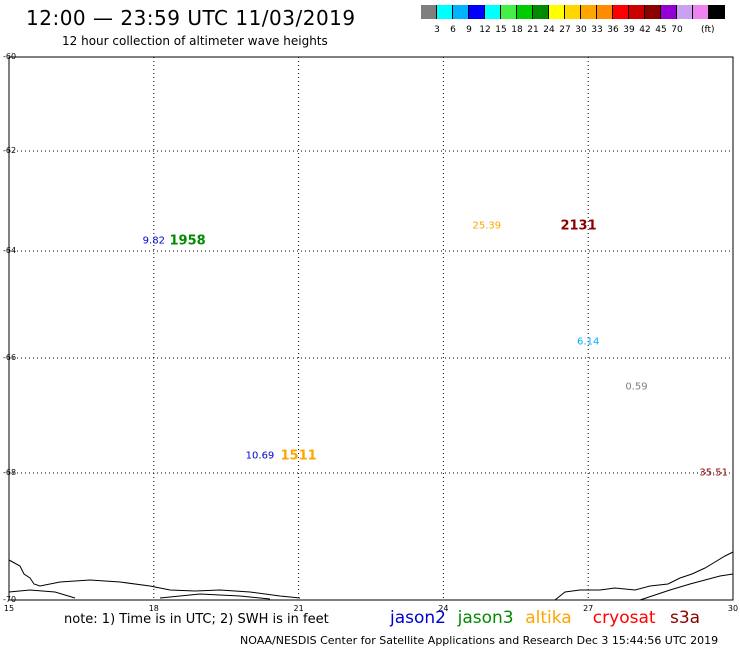  I want to click on scale-label: 12, so click(485, 30).